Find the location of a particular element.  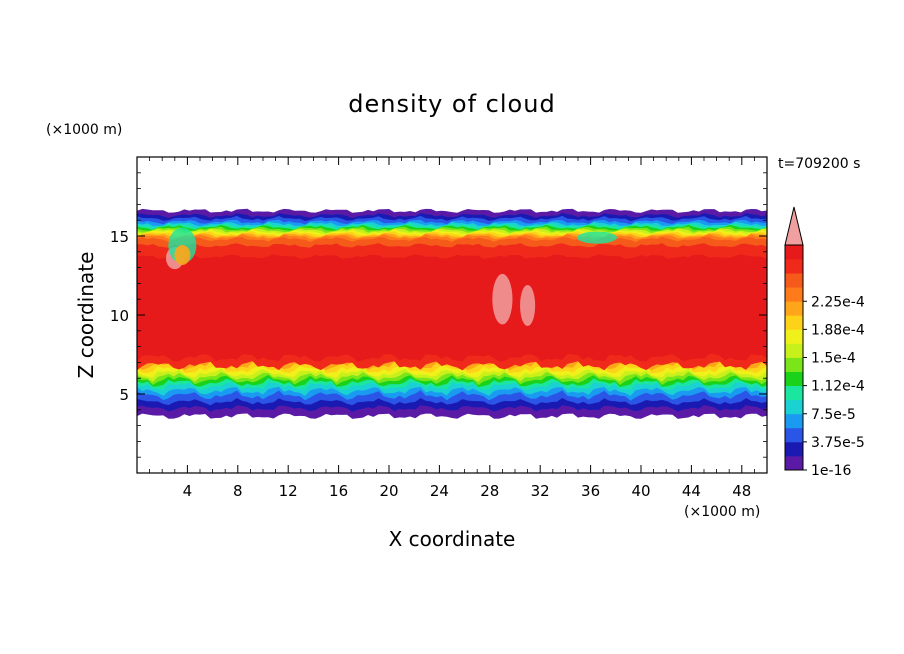

y-tick-label: 10 is located at coordinates (119, 316).